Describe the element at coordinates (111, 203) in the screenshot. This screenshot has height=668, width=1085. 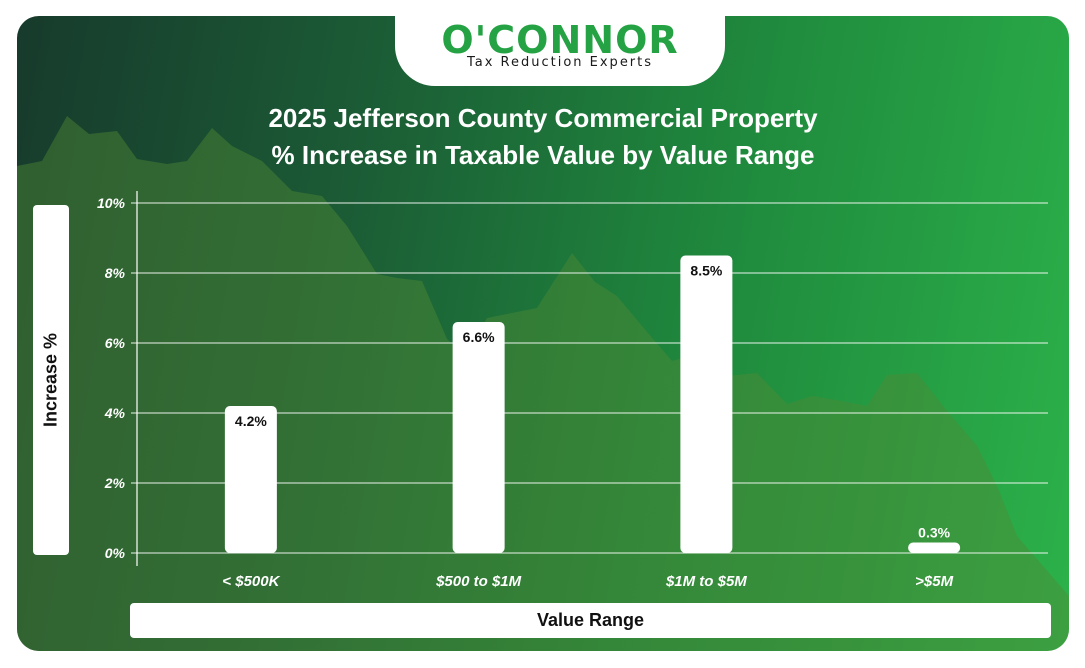
I see `y-tick-label: 10%` at that location.